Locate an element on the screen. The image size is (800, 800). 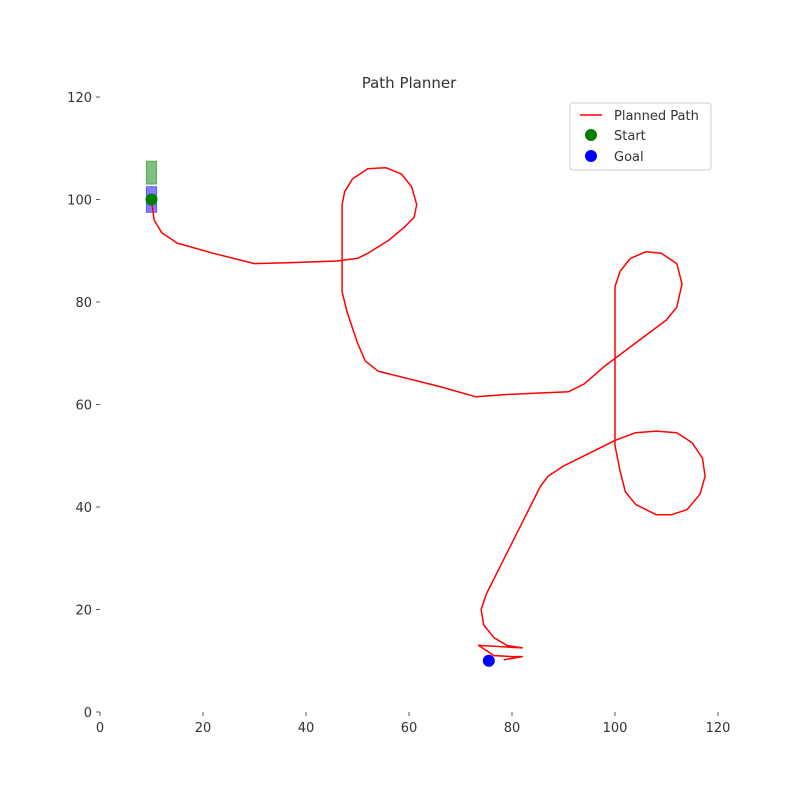
legend: Planned Path Start Goal is located at coordinates (640, 136).